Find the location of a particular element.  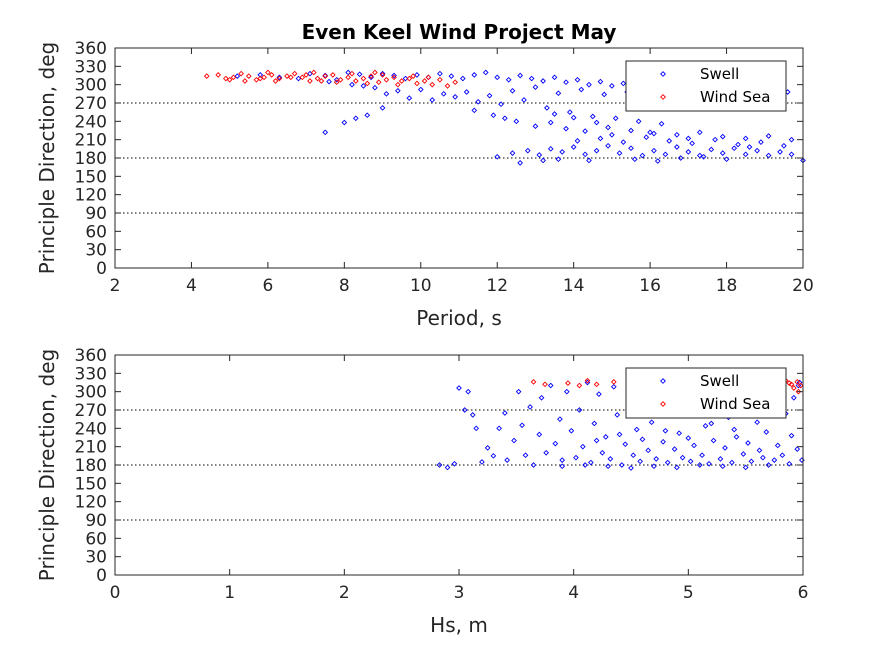

y-tick-label: 210 is located at coordinates (91, 141).